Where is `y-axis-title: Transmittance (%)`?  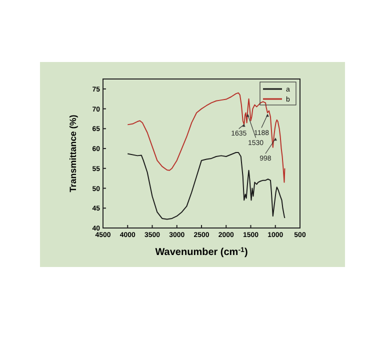 y-axis-title: Transmittance (%) is located at coordinates (73, 153).